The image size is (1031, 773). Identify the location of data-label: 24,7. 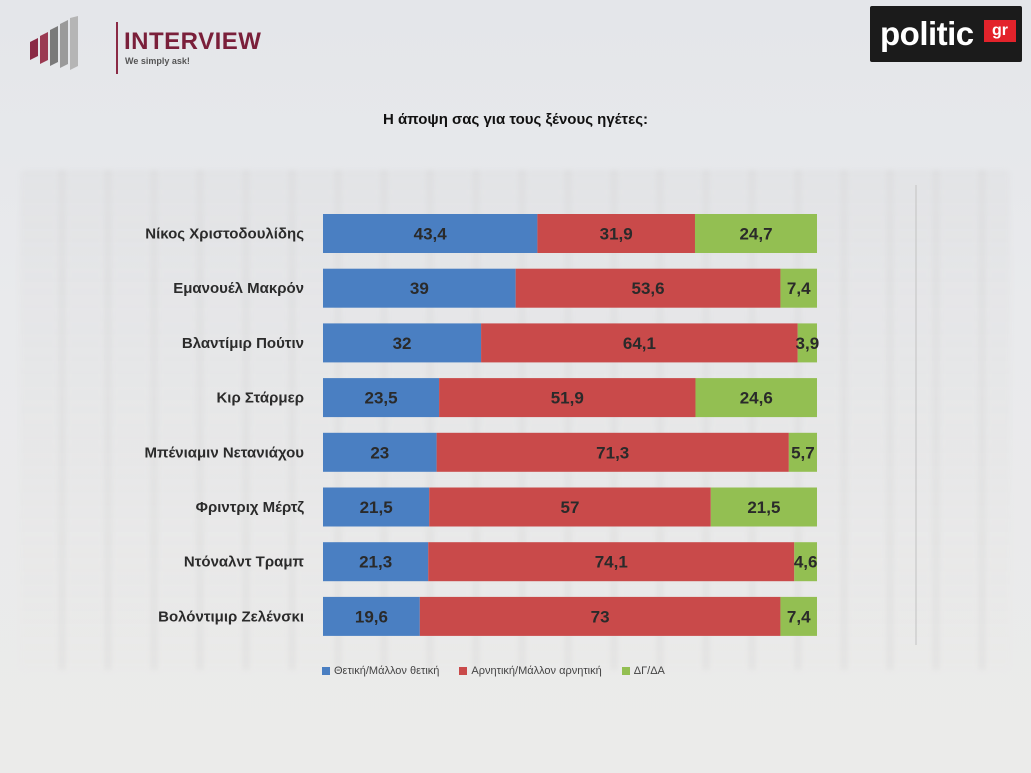
(755, 234).